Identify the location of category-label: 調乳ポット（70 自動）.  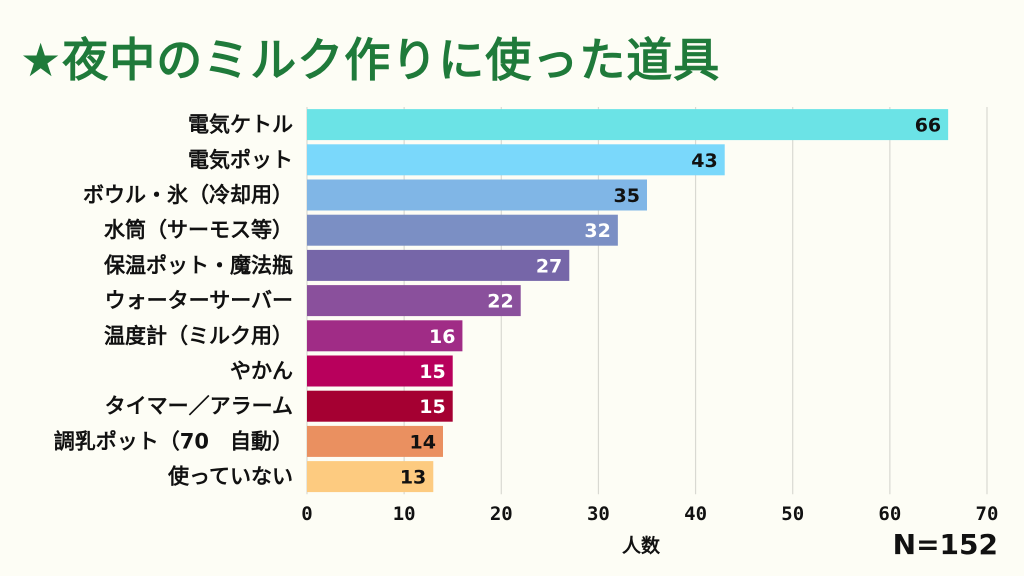
(173, 441).